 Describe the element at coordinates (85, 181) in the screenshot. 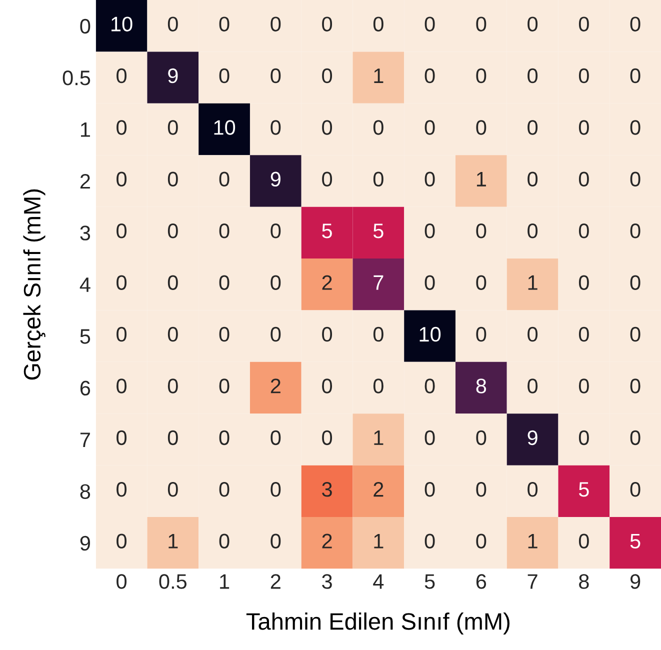

I see `y-tick-label: 2` at that location.